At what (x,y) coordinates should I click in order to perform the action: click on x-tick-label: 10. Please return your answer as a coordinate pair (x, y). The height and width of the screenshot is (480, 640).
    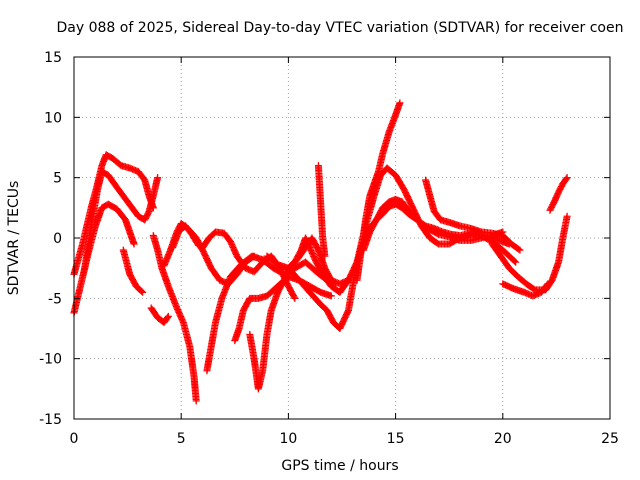
    Looking at the image, I should click on (288, 439).